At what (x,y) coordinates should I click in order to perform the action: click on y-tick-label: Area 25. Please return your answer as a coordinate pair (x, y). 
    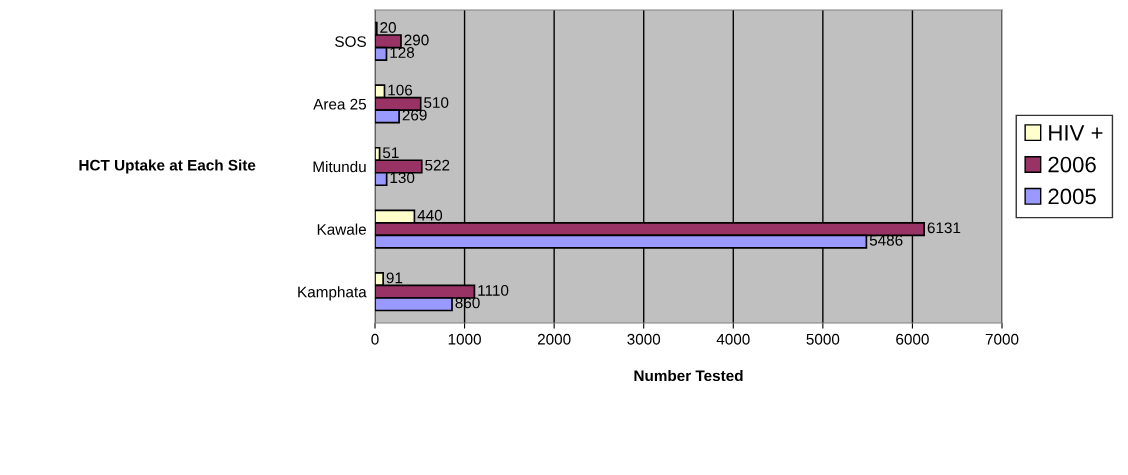
    Looking at the image, I should click on (340, 104).